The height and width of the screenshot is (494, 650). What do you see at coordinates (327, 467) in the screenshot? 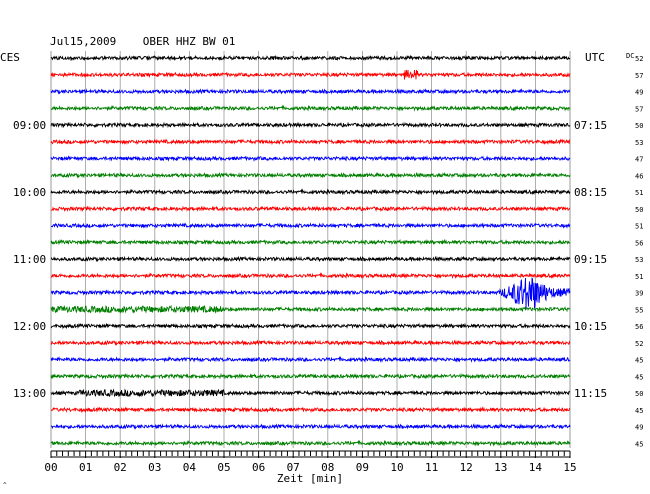
I see `x-tick-label: 08` at bounding box center [327, 467].